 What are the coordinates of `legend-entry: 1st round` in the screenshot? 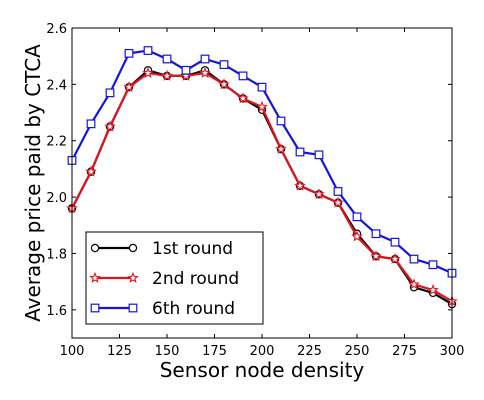 It's located at (161, 249).